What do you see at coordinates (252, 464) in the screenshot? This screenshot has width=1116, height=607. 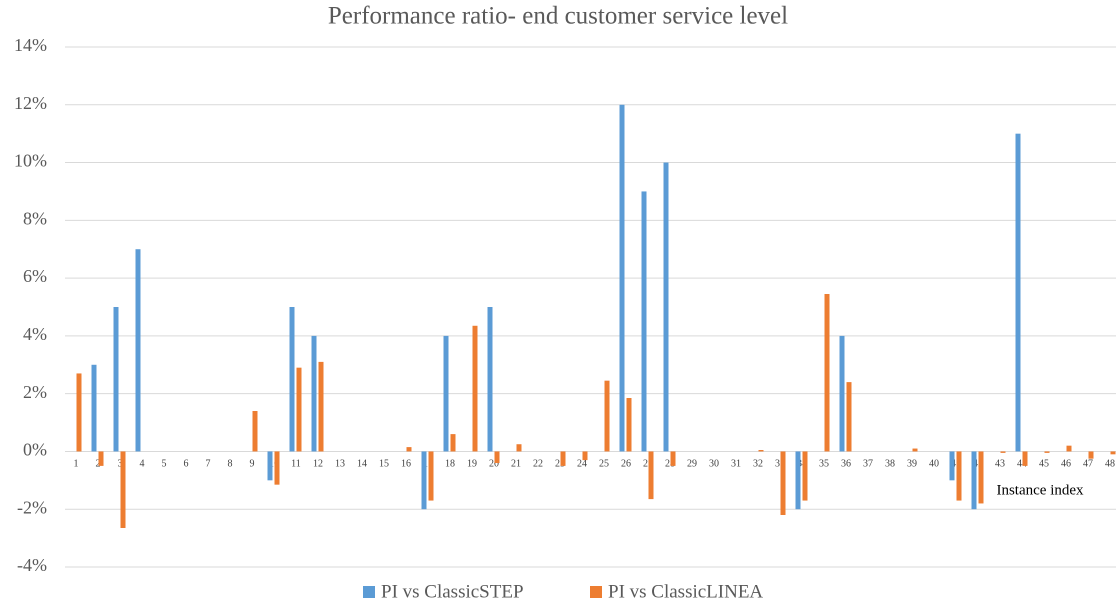 I see `x-tick-label: 9` at bounding box center [252, 464].